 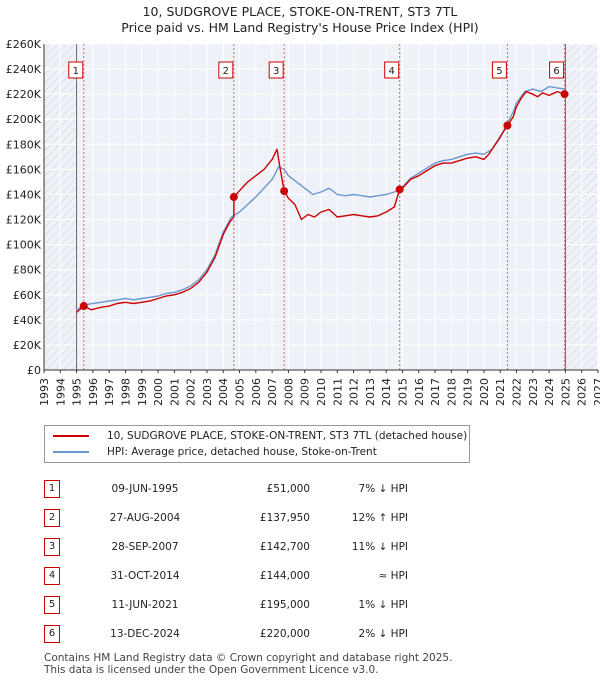 I want to click on x-tick-label: 1995, so click(x=77, y=392).